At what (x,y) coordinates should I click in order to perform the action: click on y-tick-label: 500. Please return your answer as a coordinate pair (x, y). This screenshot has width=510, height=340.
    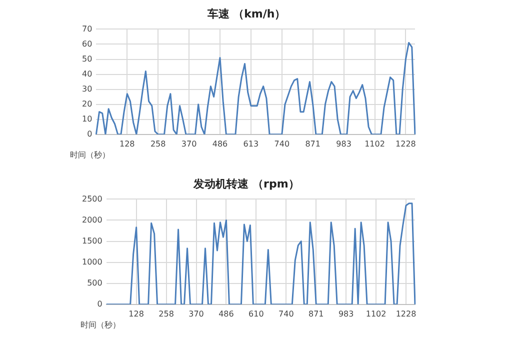
    Looking at the image, I should click on (94, 283).